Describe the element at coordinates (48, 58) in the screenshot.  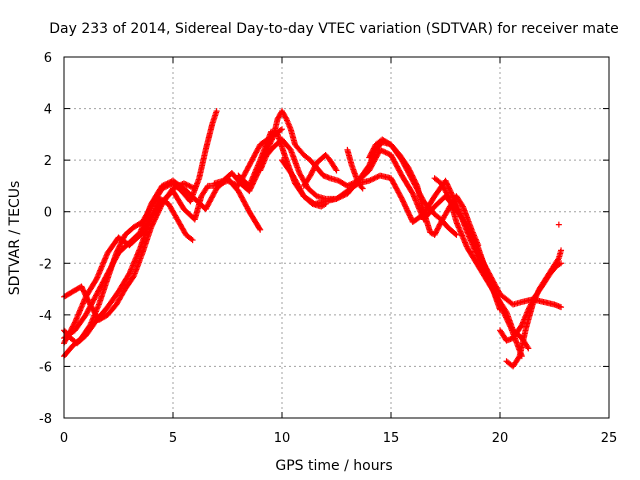
I see `y-tick-label: 6` at that location.